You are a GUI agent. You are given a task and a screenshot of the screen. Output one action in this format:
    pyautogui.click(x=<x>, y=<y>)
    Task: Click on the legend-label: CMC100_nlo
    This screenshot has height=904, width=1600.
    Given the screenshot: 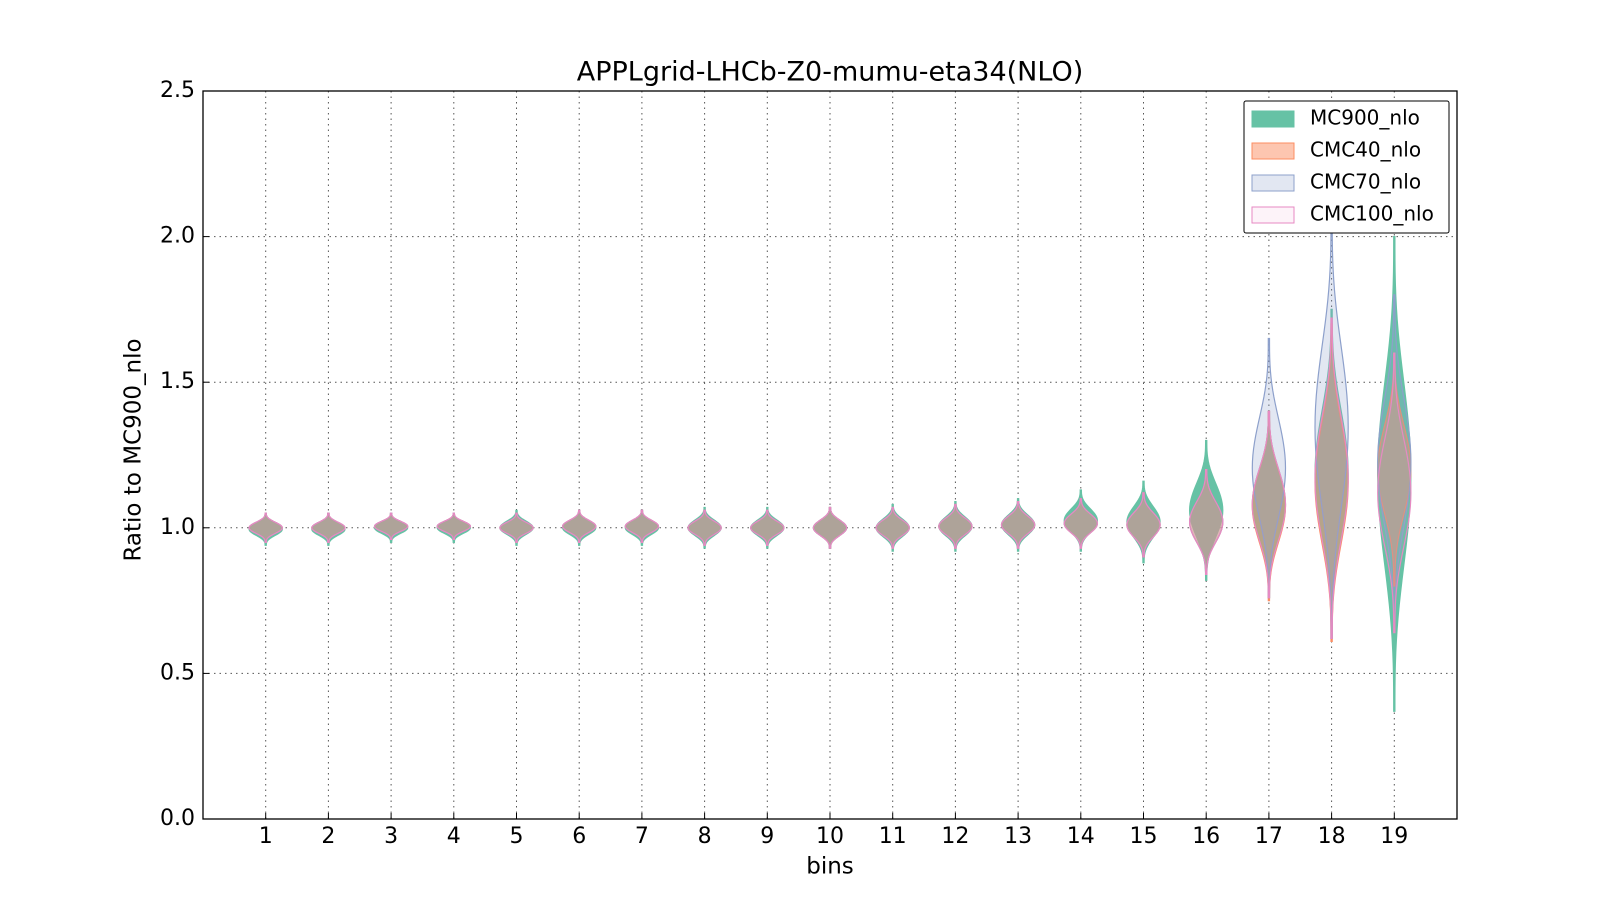 What is the action you would take?
    pyautogui.click(x=1372, y=214)
    